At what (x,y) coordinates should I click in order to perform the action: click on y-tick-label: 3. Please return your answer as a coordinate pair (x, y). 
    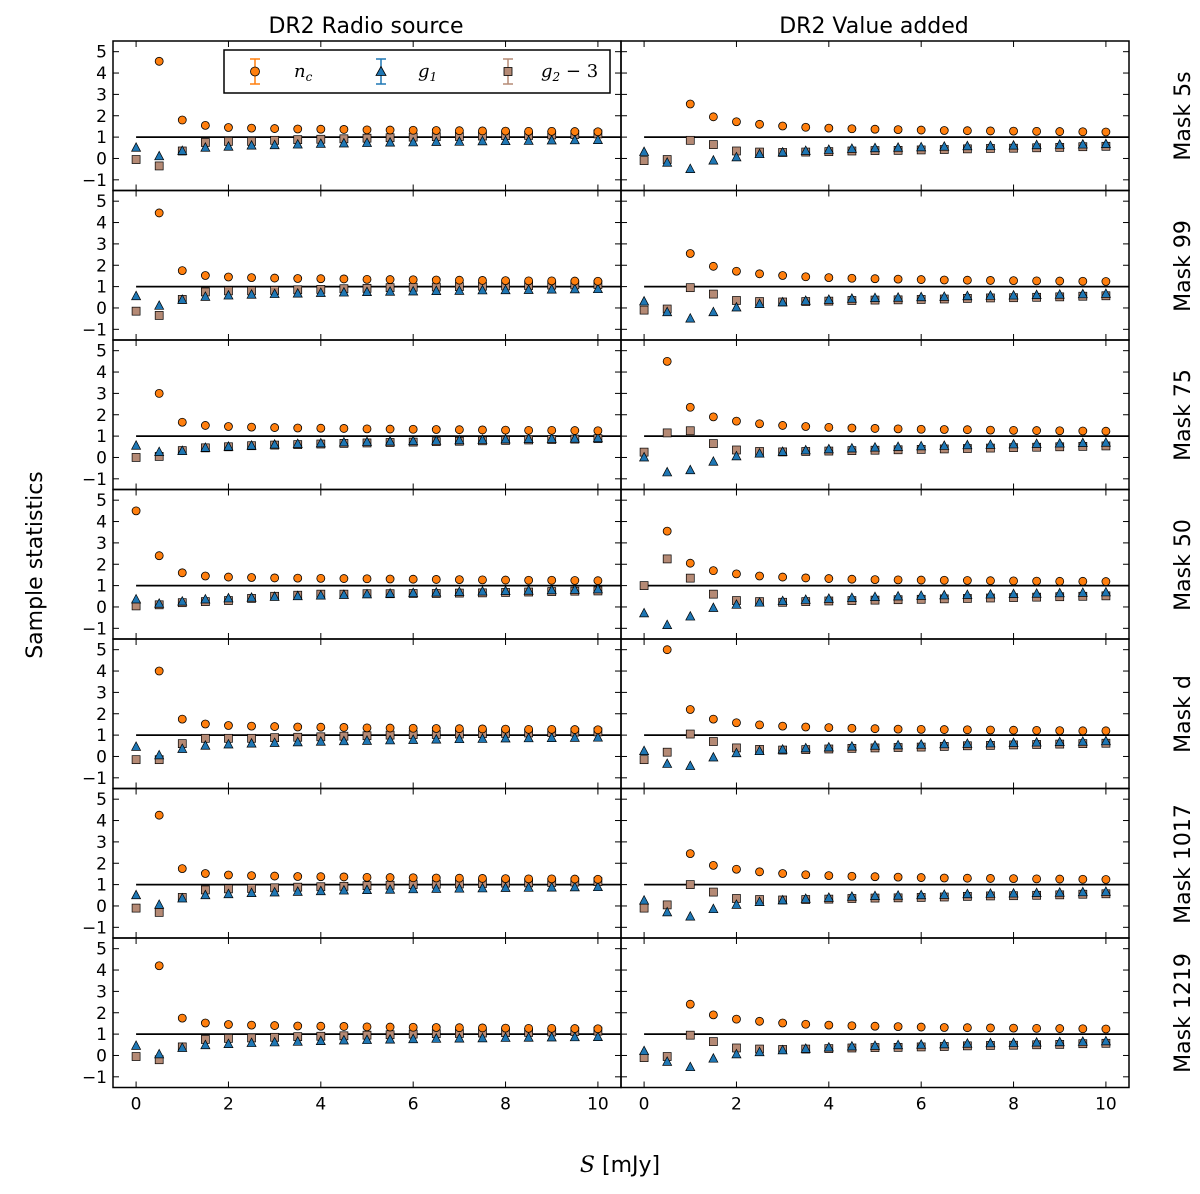
    Looking at the image, I should click on (101, 843).